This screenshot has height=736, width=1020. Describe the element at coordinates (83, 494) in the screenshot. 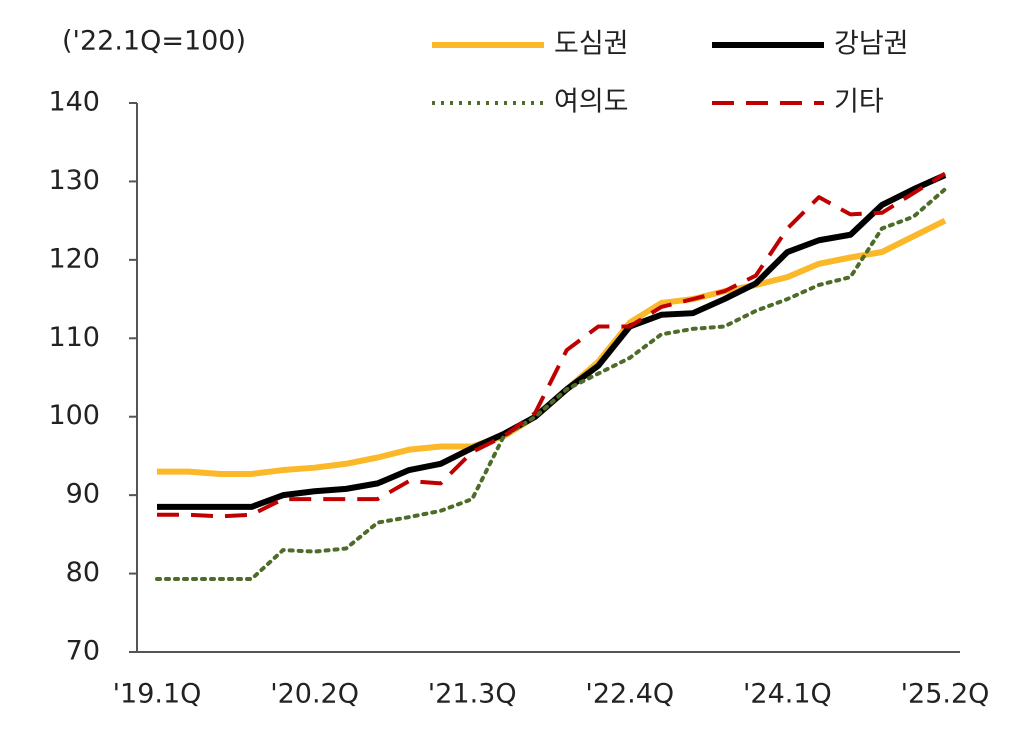

I see `y-tick-label: 90` at that location.